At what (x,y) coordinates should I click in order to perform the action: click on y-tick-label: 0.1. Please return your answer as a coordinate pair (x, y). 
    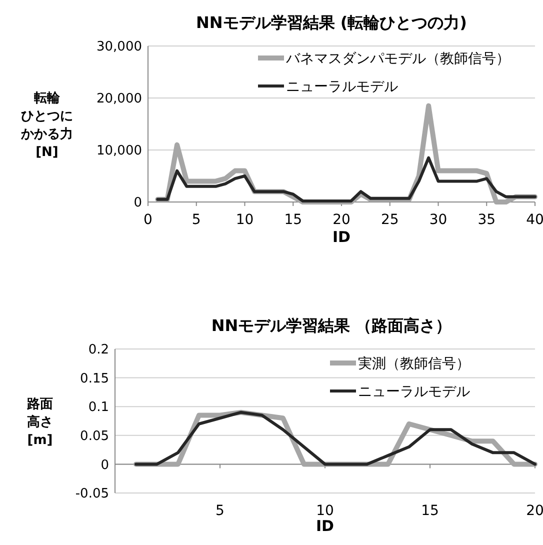
    Looking at the image, I should click on (98, 408).